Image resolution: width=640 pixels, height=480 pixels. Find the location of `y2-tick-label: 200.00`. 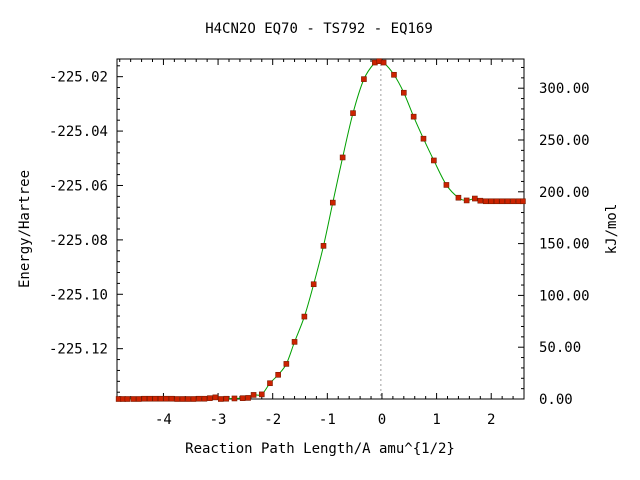

y2-tick-label: 200.00 is located at coordinates (564, 193).